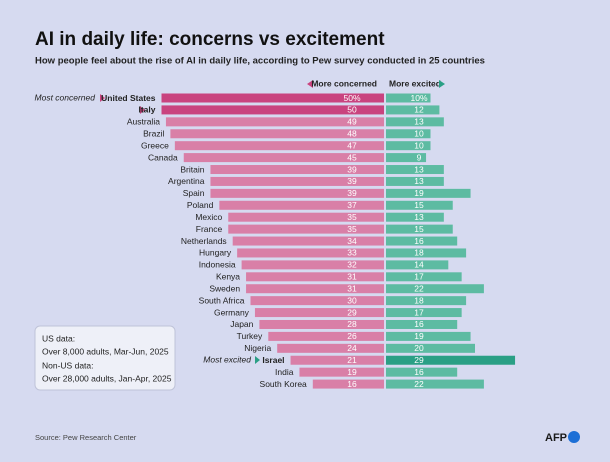  I want to click on value-label: 10, so click(419, 145).